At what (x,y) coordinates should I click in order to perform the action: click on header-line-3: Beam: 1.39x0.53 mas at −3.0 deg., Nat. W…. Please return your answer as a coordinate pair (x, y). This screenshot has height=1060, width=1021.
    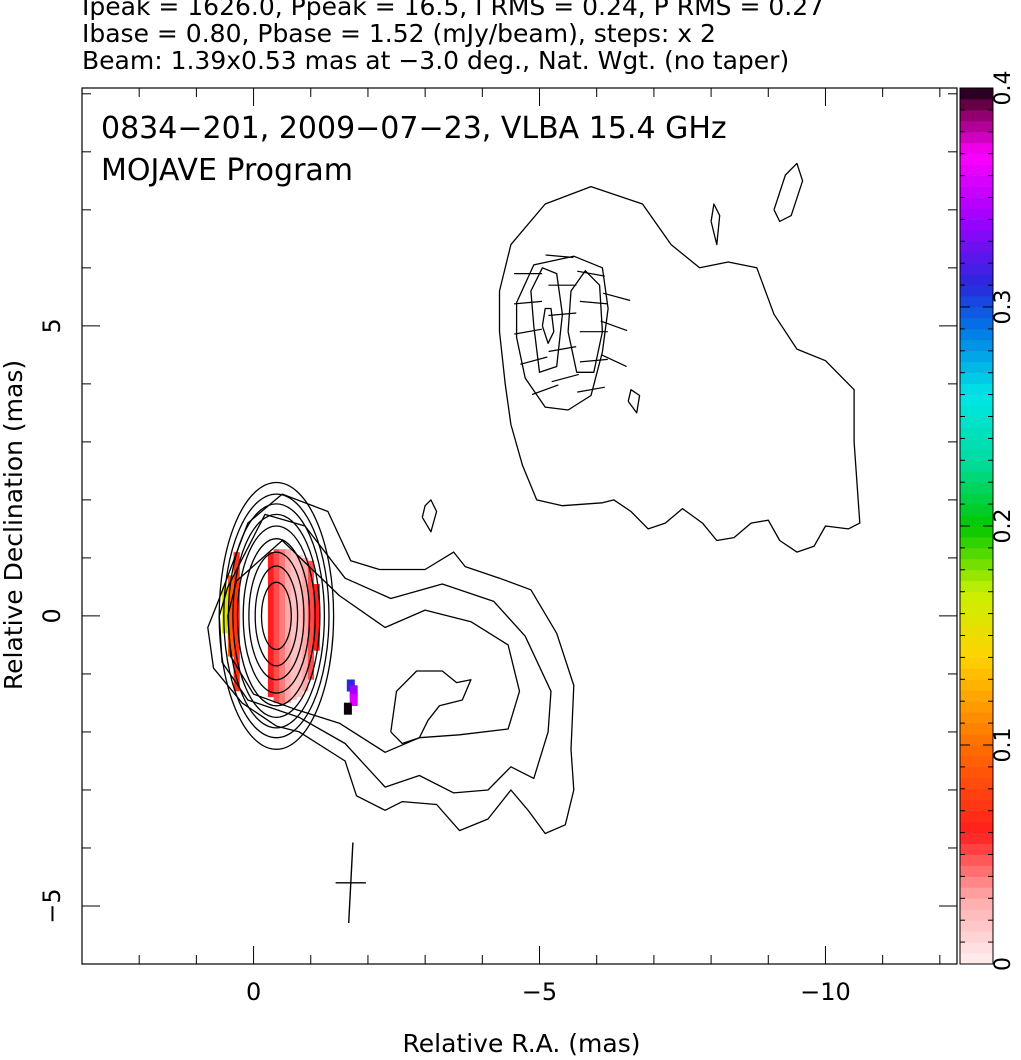
    Looking at the image, I should click on (436, 60).